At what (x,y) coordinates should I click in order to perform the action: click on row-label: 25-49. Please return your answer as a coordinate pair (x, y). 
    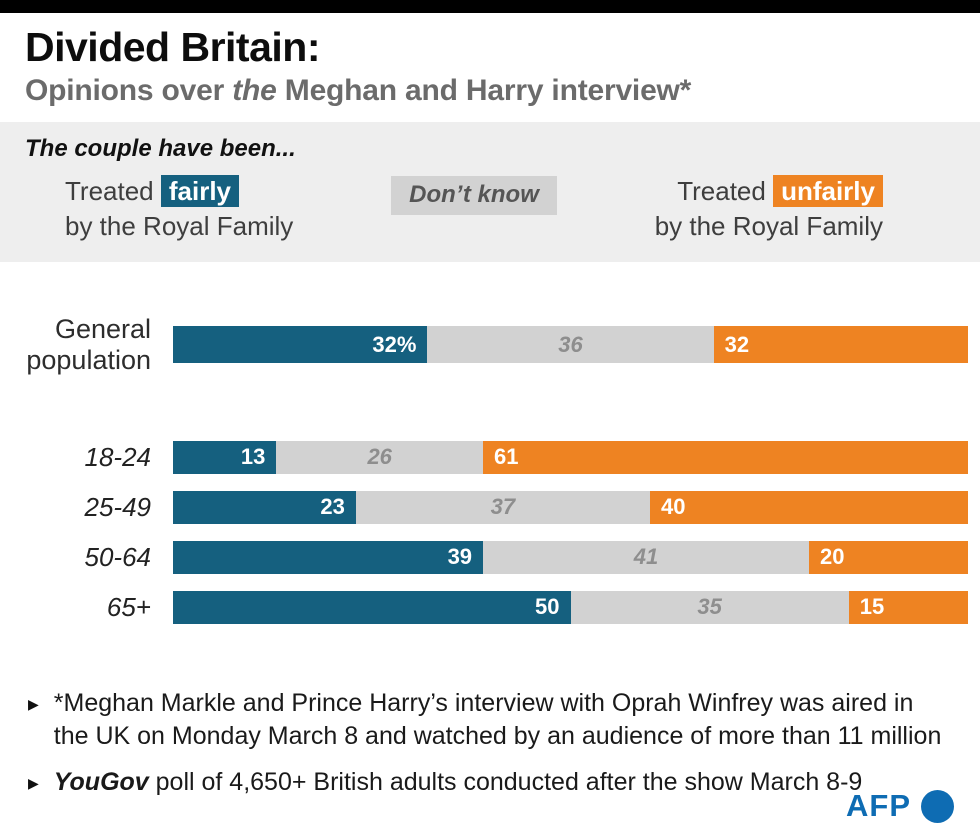
    Looking at the image, I should click on (118, 506).